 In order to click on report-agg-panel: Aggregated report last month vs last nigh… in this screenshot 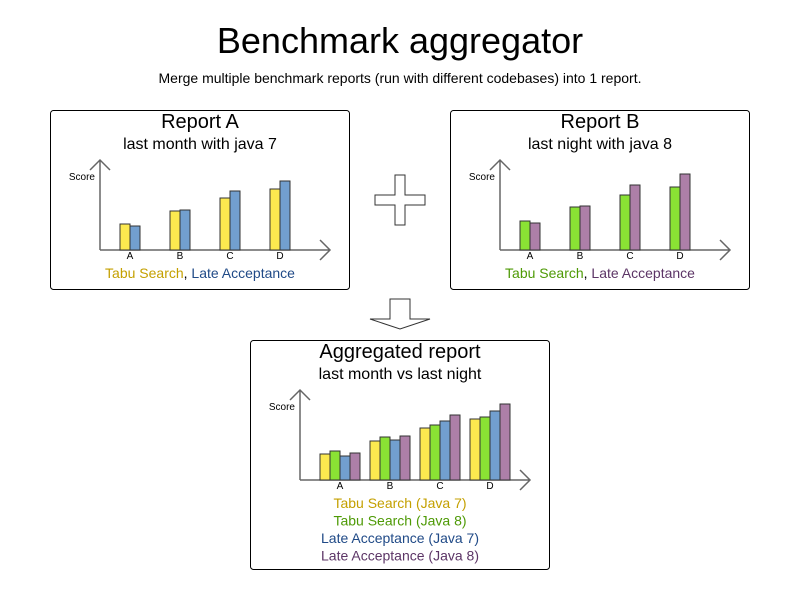, I will do `click(400, 455)`.